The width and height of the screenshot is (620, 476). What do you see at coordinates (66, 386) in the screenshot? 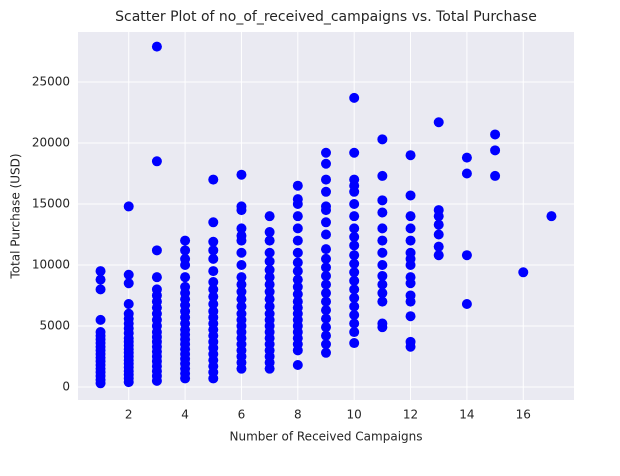
I see `y-tick-label: 0` at bounding box center [66, 386].